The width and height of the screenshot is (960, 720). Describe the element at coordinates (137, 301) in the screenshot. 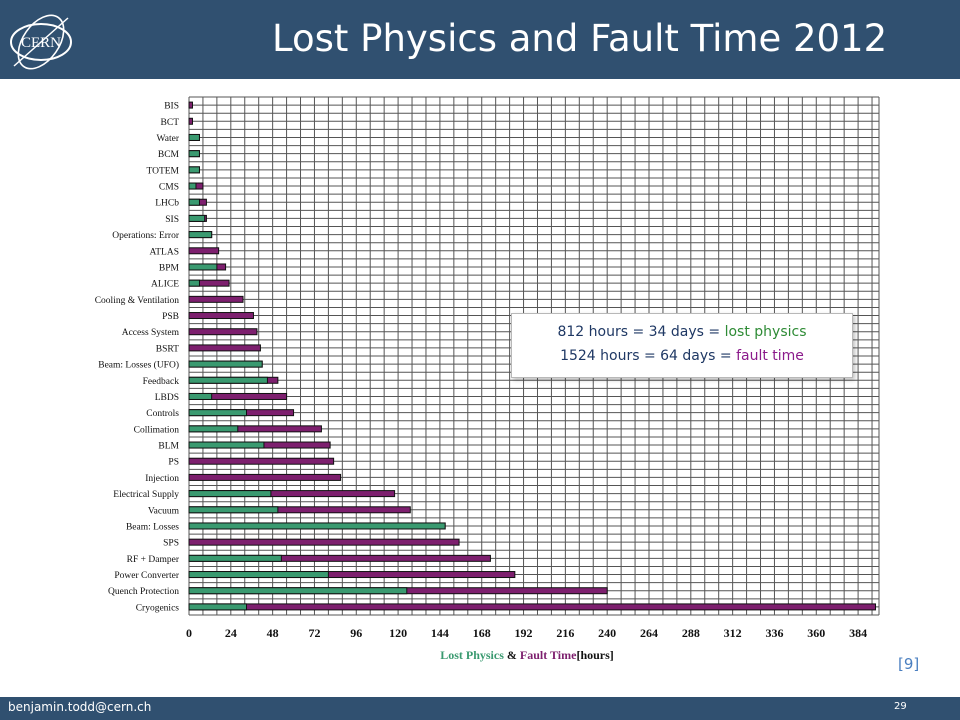

I see `category-label: Cooling & Ventilation` at that location.